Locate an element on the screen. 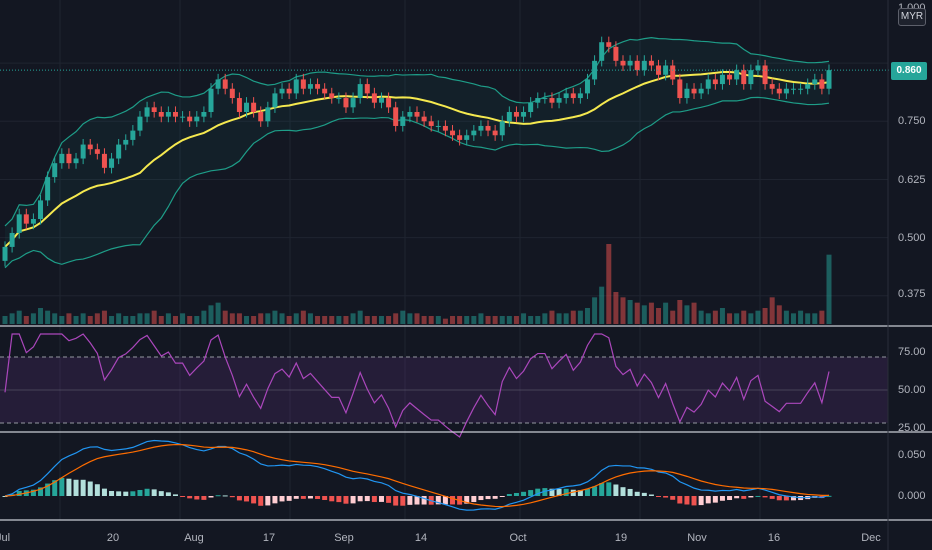 This screenshot has height=550, width=932. time-axis: Jul 20 Aug 17 Sep 14 Oct 19 Nov 16 Dec is located at coordinates (440, 538).